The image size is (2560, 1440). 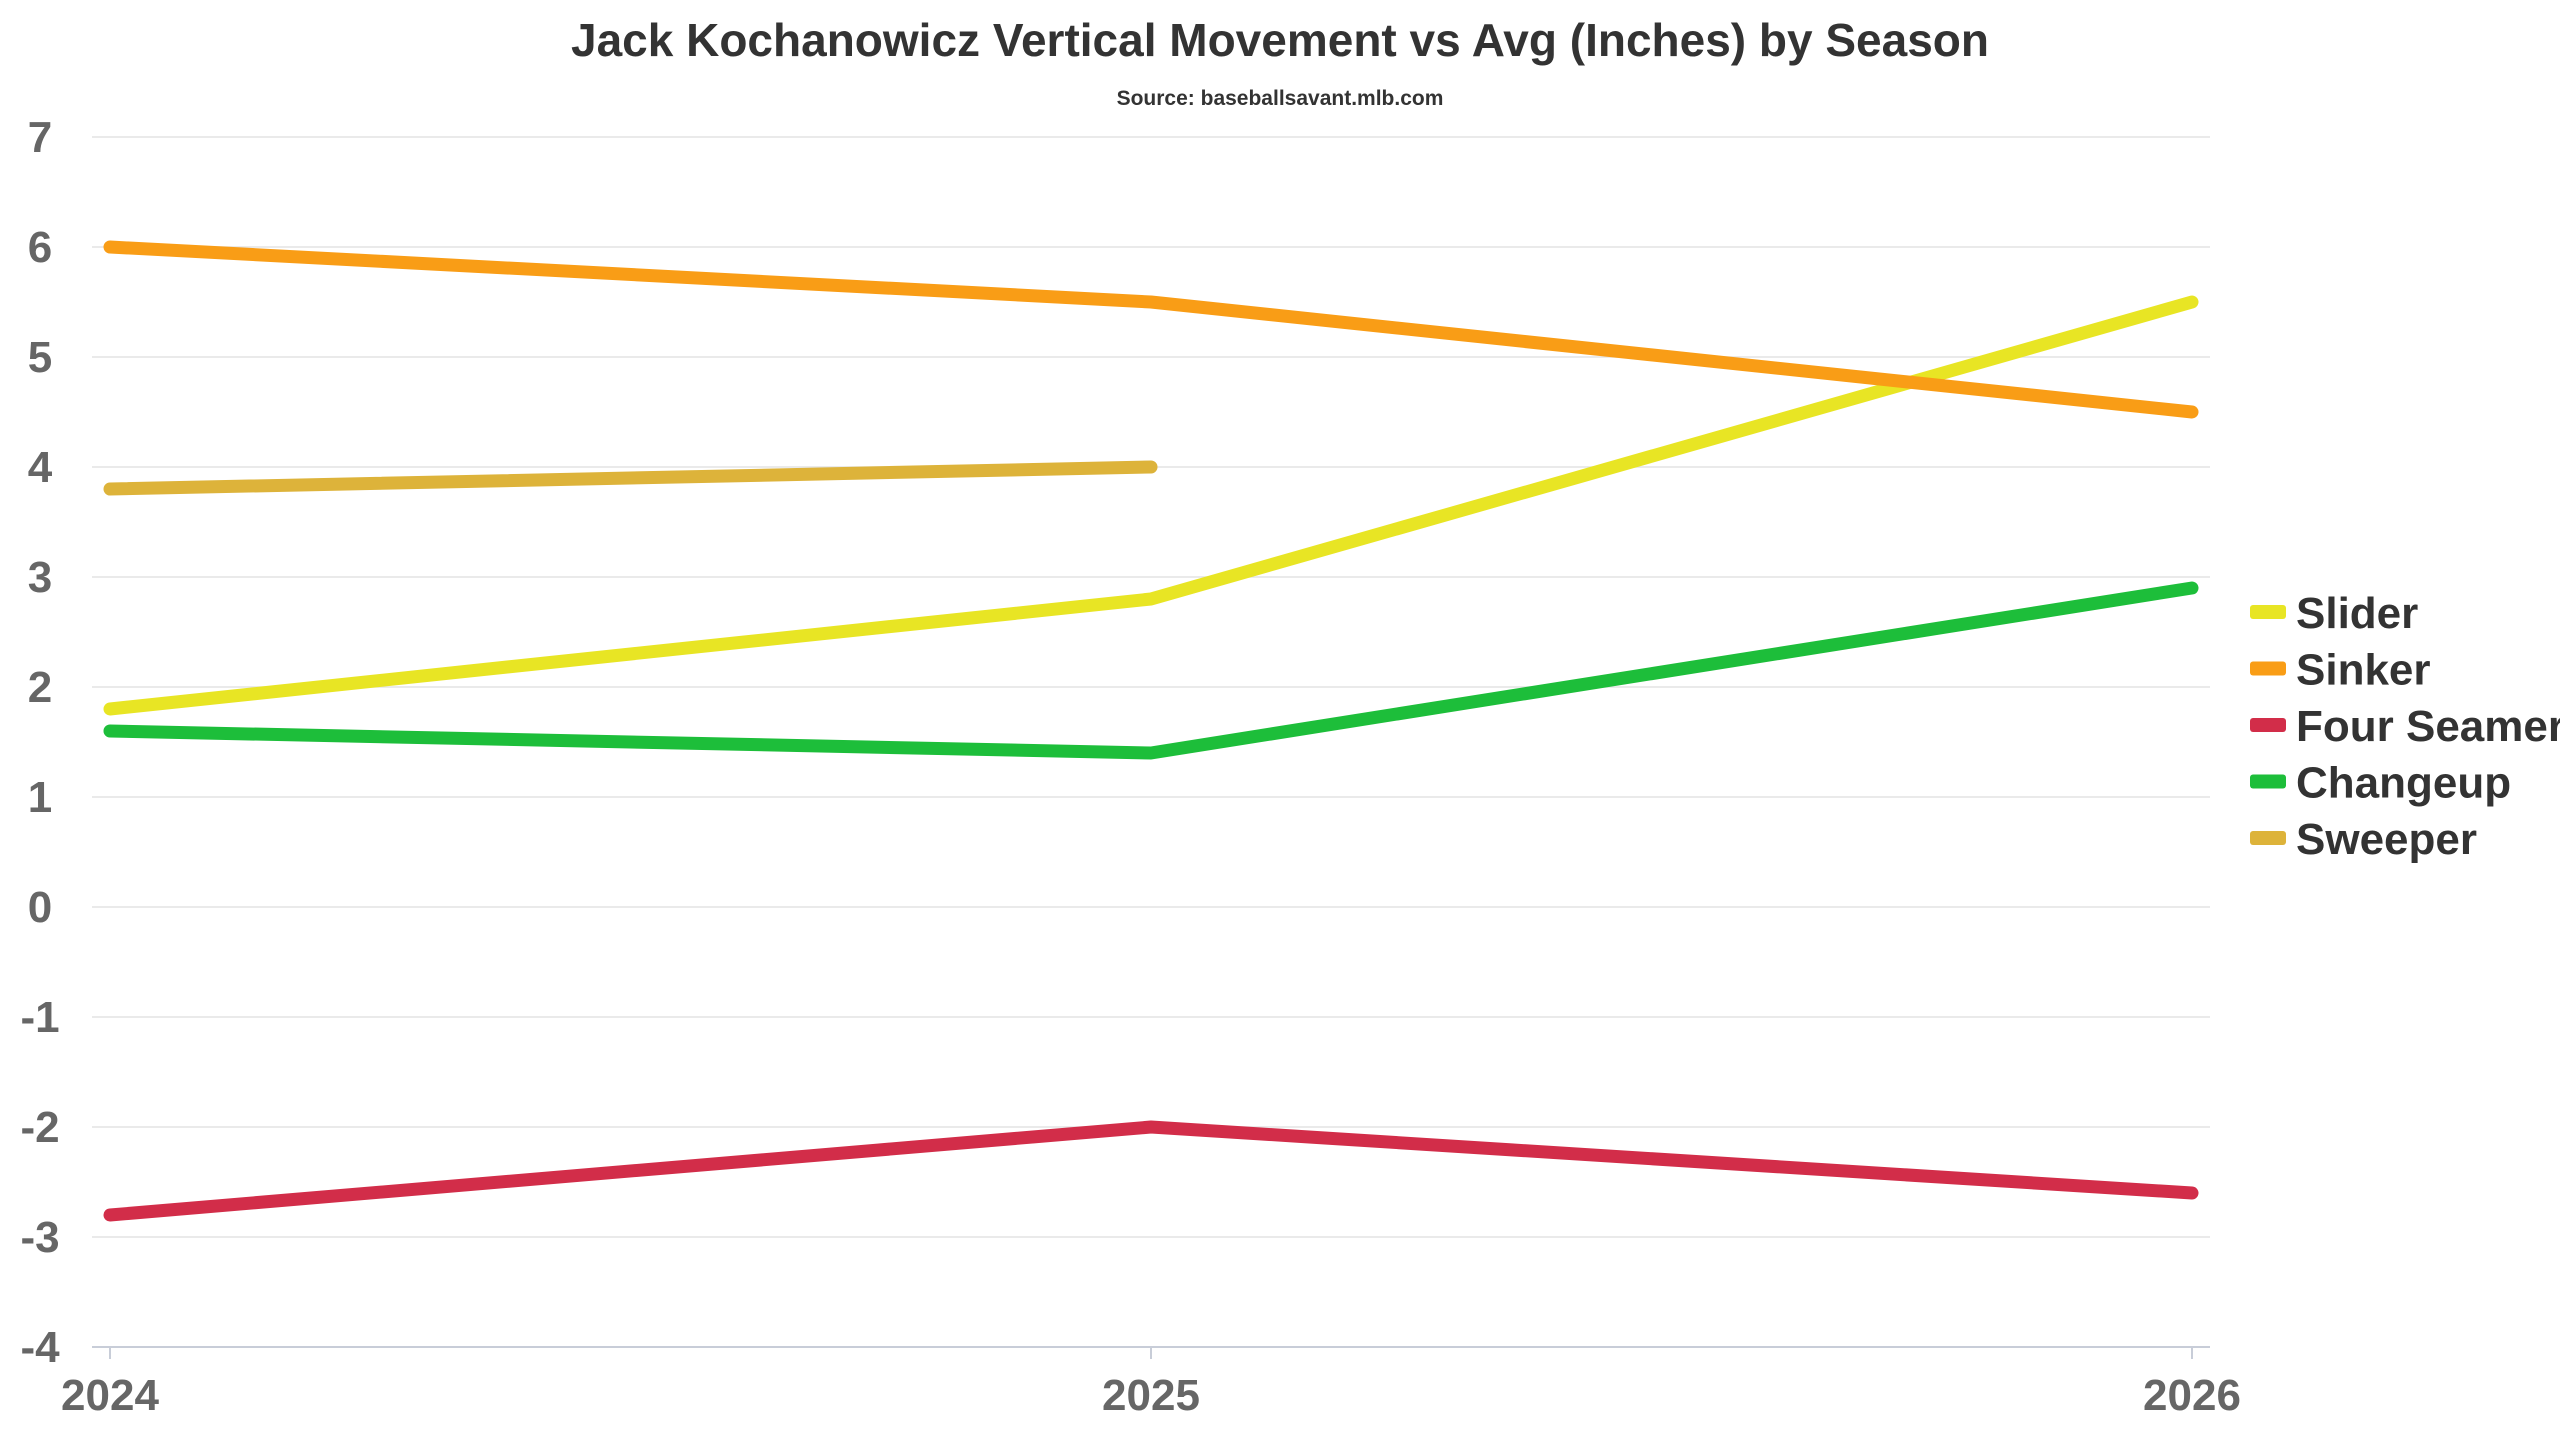 What do you see at coordinates (2386, 839) in the screenshot?
I see `legend-label-sweeper: Sweeper` at bounding box center [2386, 839].